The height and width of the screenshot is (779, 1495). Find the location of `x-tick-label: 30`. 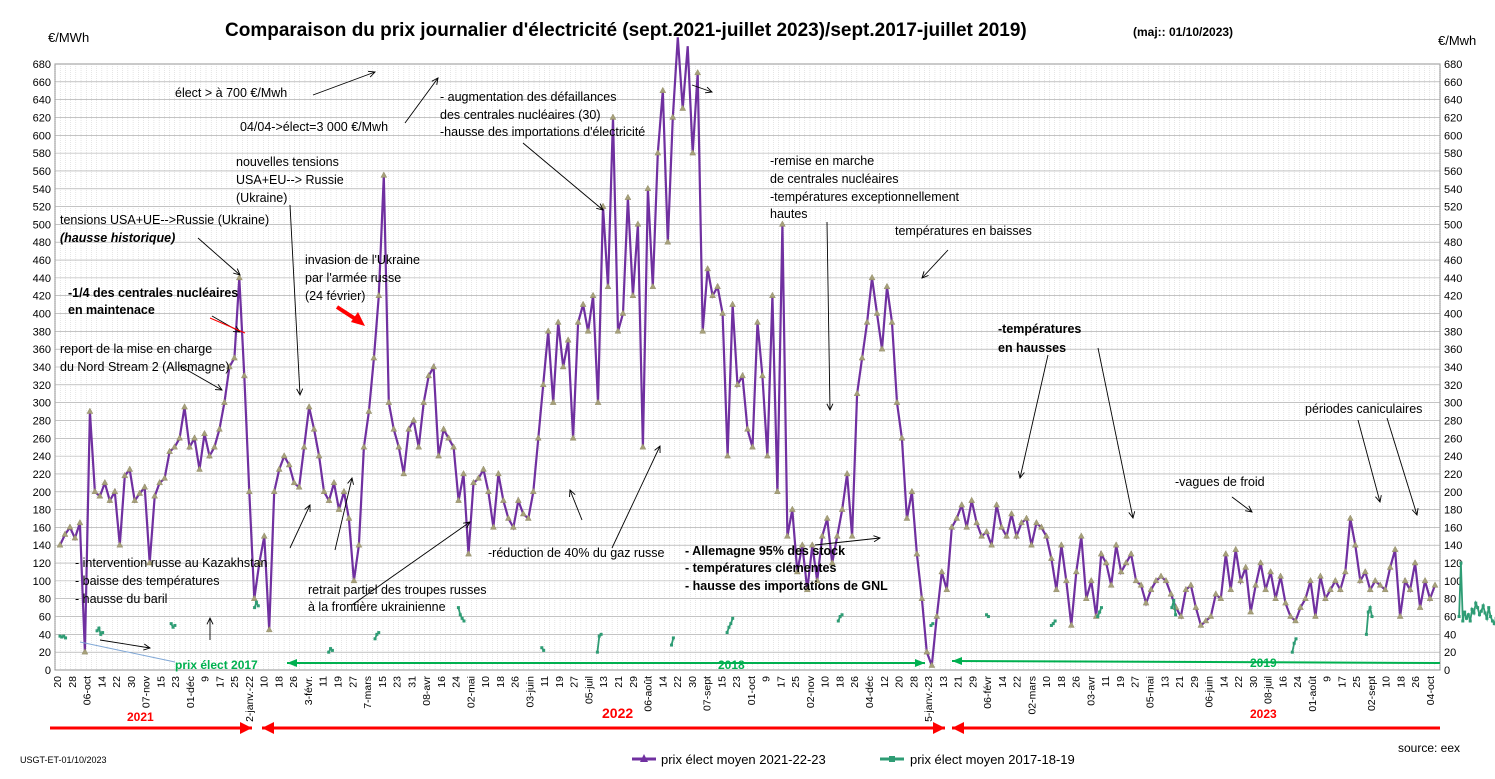

x-tick-label: 30 is located at coordinates (132, 682).